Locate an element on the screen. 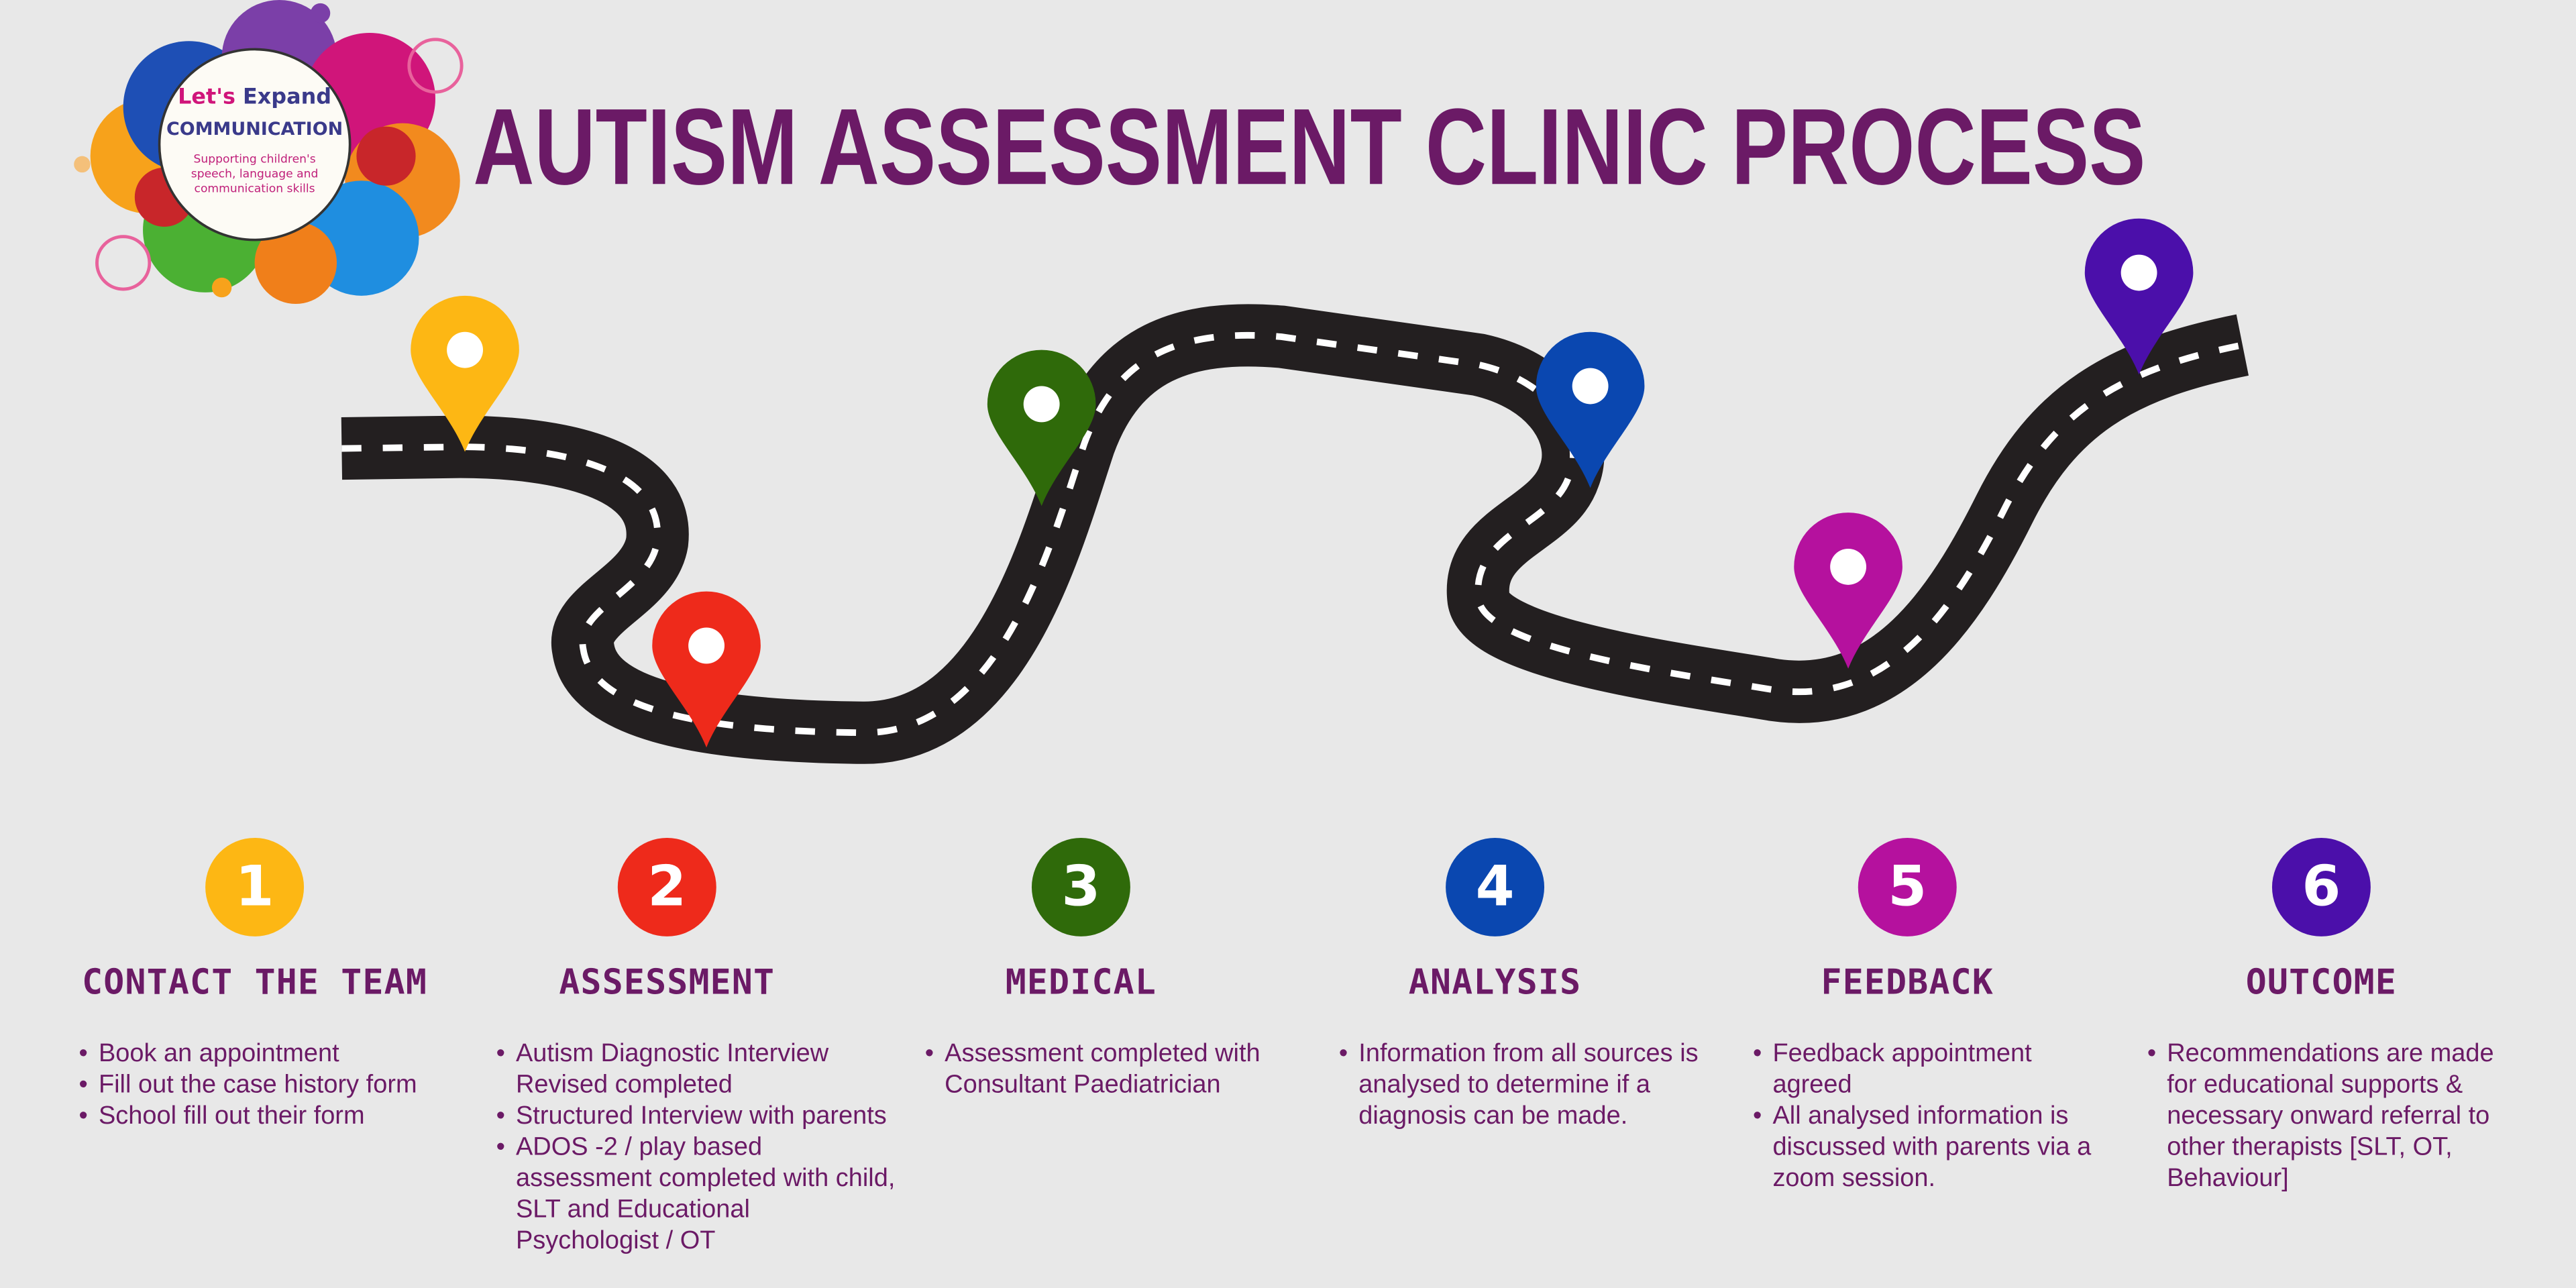  logo-title: Let's Expand is located at coordinates (254, 97).